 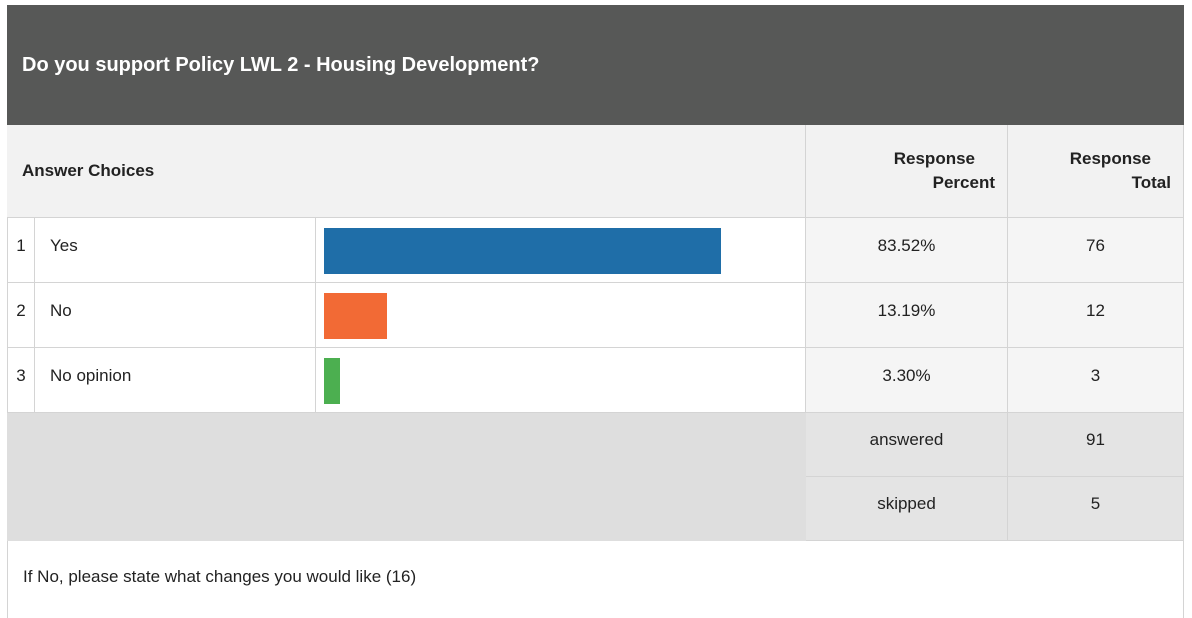 What do you see at coordinates (175, 250) in the screenshot?
I see `row-label: Yes` at bounding box center [175, 250].